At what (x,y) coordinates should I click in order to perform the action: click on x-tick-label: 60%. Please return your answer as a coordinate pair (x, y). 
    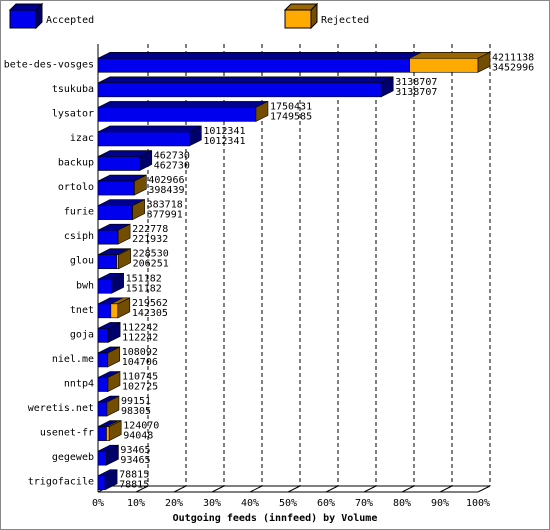
    Looking at the image, I should click on (326, 503).